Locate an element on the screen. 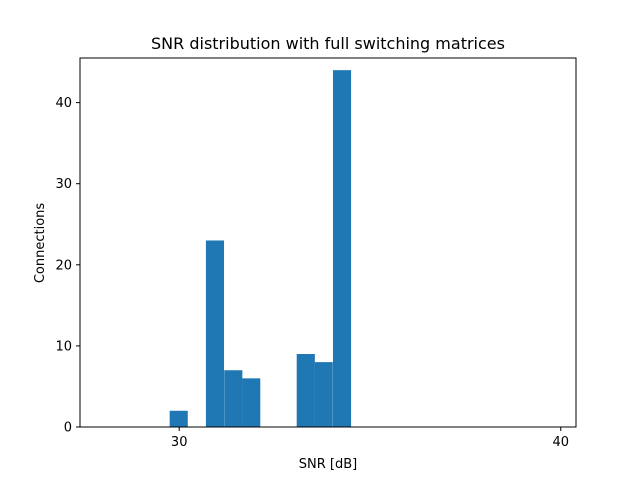 The height and width of the screenshot is (480, 640). y-tick-label-3: 30 is located at coordinates (63, 184).